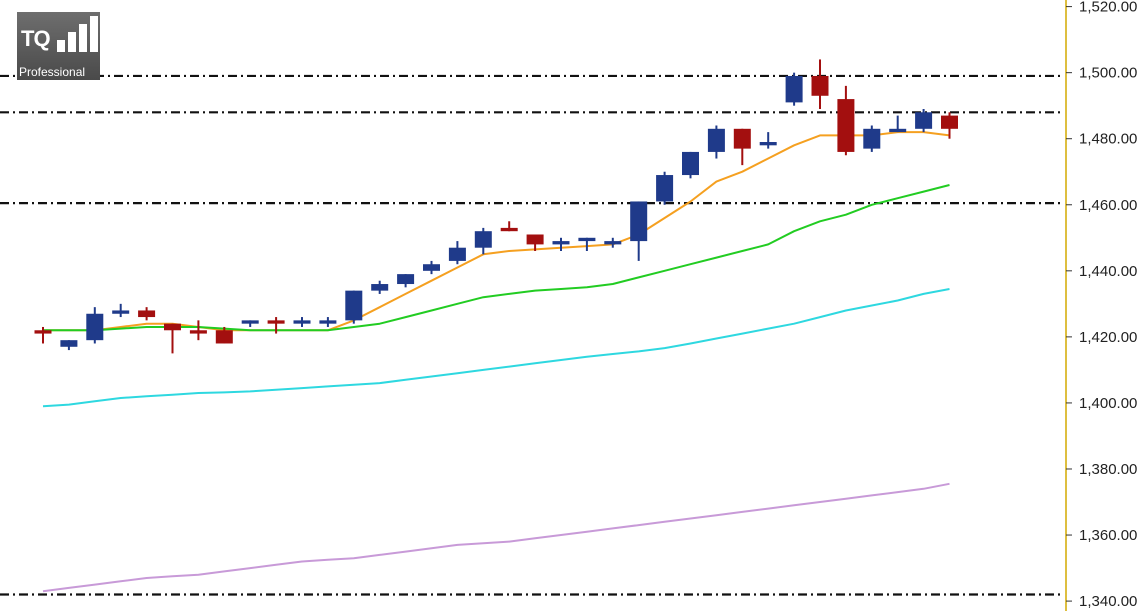  Describe the element at coordinates (496, 537) in the screenshot. I see `ma-long-line` at that location.